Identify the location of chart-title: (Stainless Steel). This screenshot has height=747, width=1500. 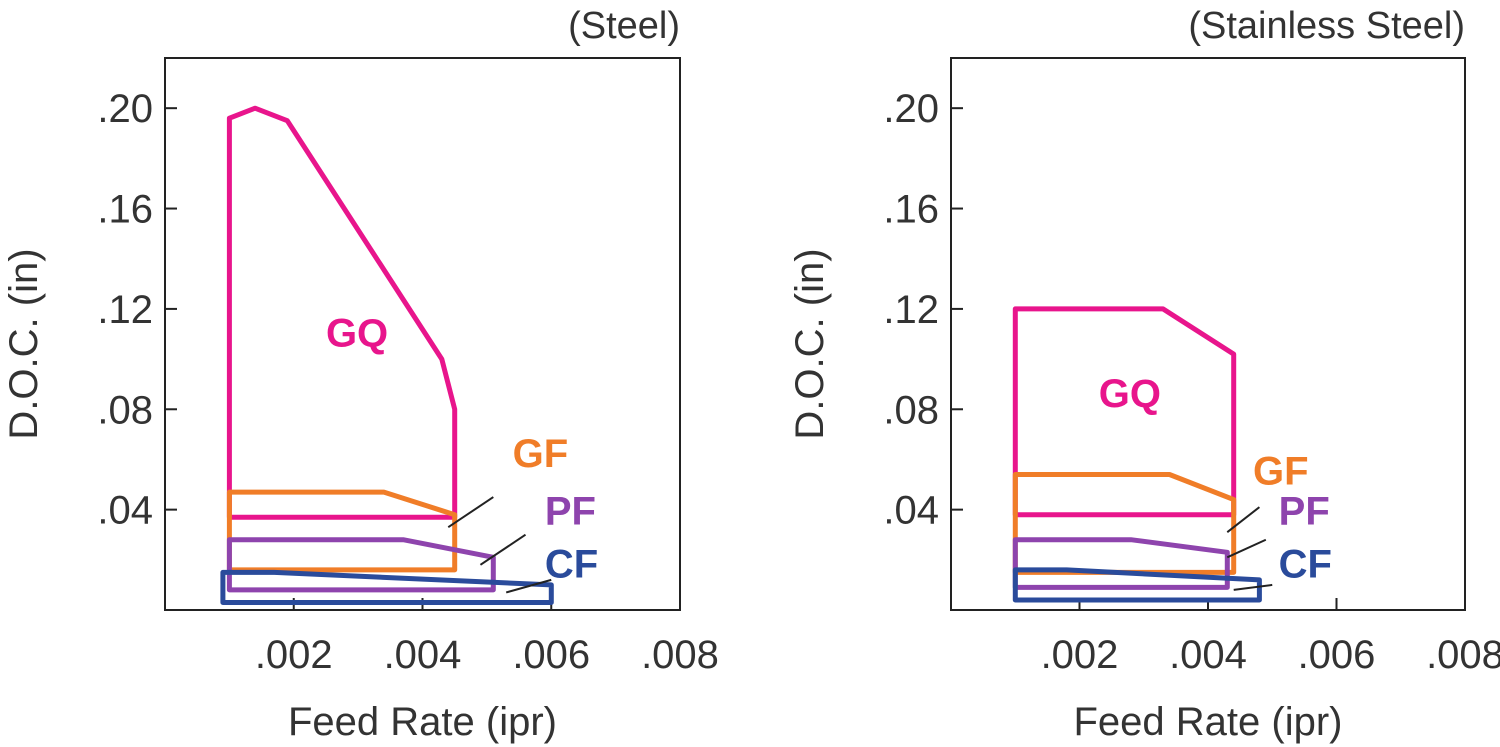
(1326, 26).